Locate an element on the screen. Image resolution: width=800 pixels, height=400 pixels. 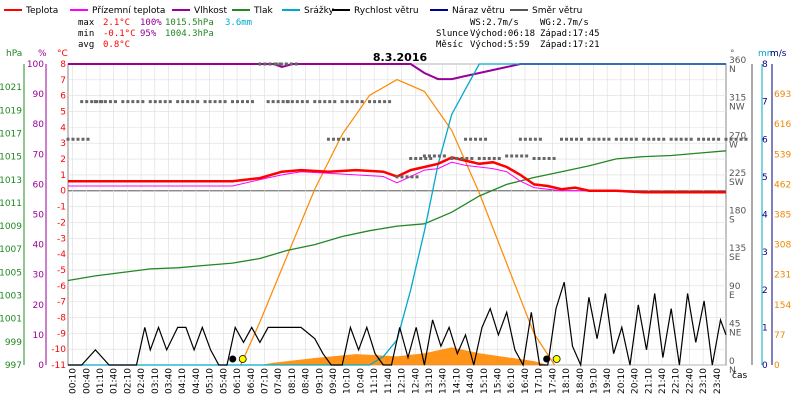
ground-temp-line is located at coordinates (397, 177).